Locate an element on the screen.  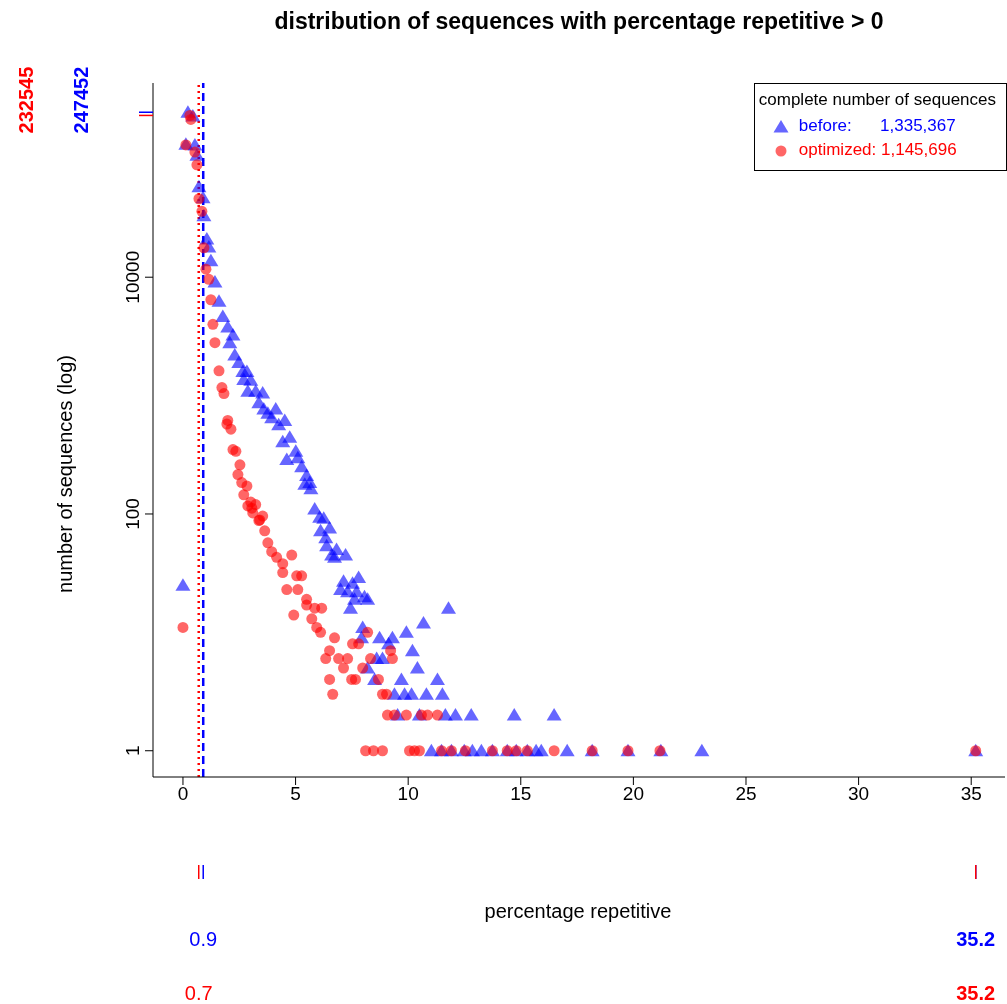
chart-title: distribution of sequences with percentage repetitive > 0 is located at coordinates (579, 21).